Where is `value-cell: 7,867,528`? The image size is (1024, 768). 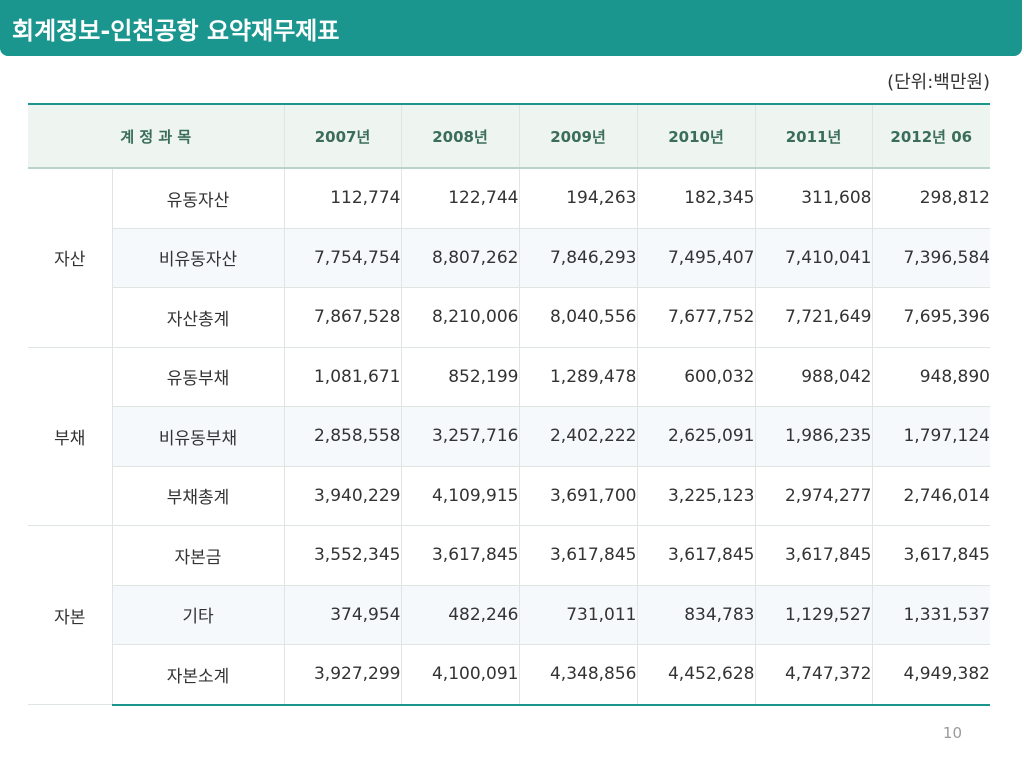 value-cell: 7,867,528 is located at coordinates (343, 317).